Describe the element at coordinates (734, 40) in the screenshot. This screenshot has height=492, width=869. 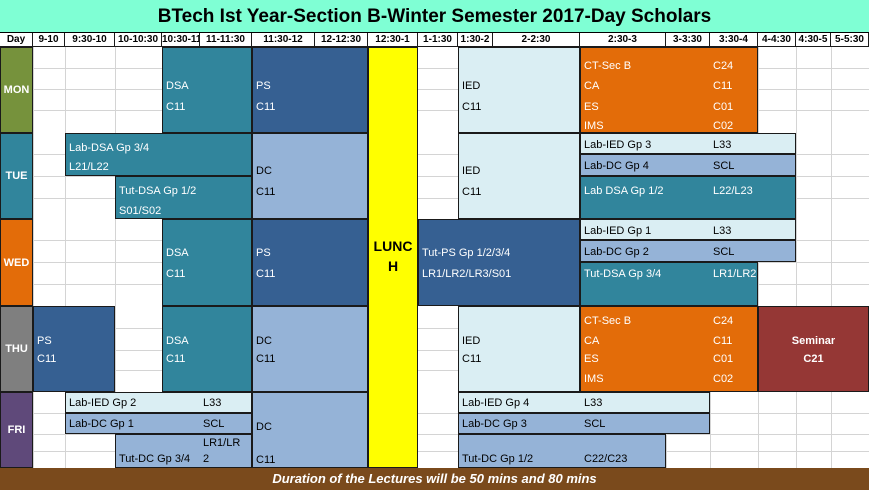
I see `header-slot: 3:30-4` at that location.